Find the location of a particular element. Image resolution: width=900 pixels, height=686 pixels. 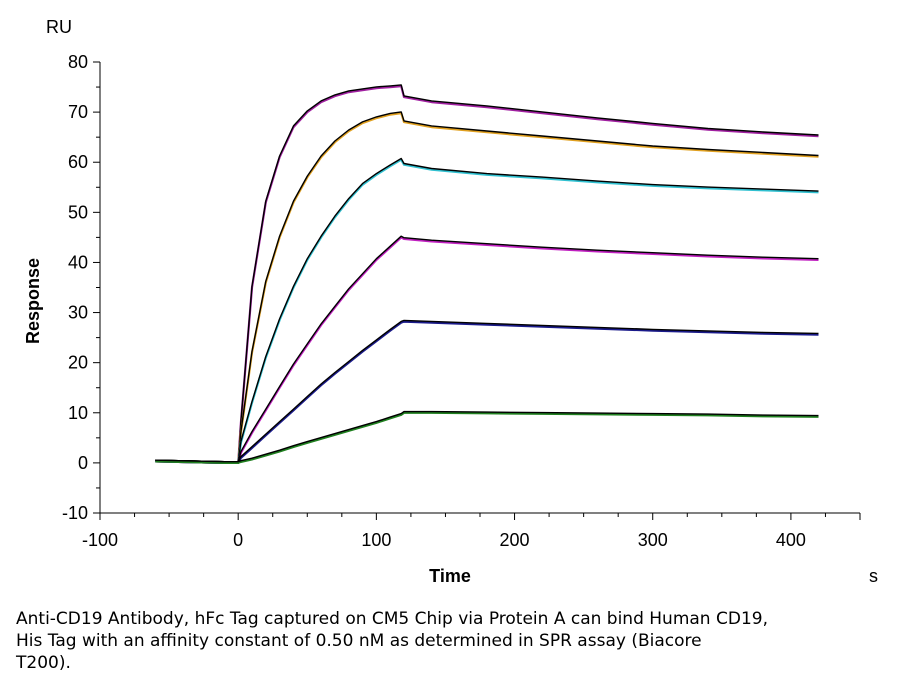

y-unit-label: RU is located at coordinates (59, 27).